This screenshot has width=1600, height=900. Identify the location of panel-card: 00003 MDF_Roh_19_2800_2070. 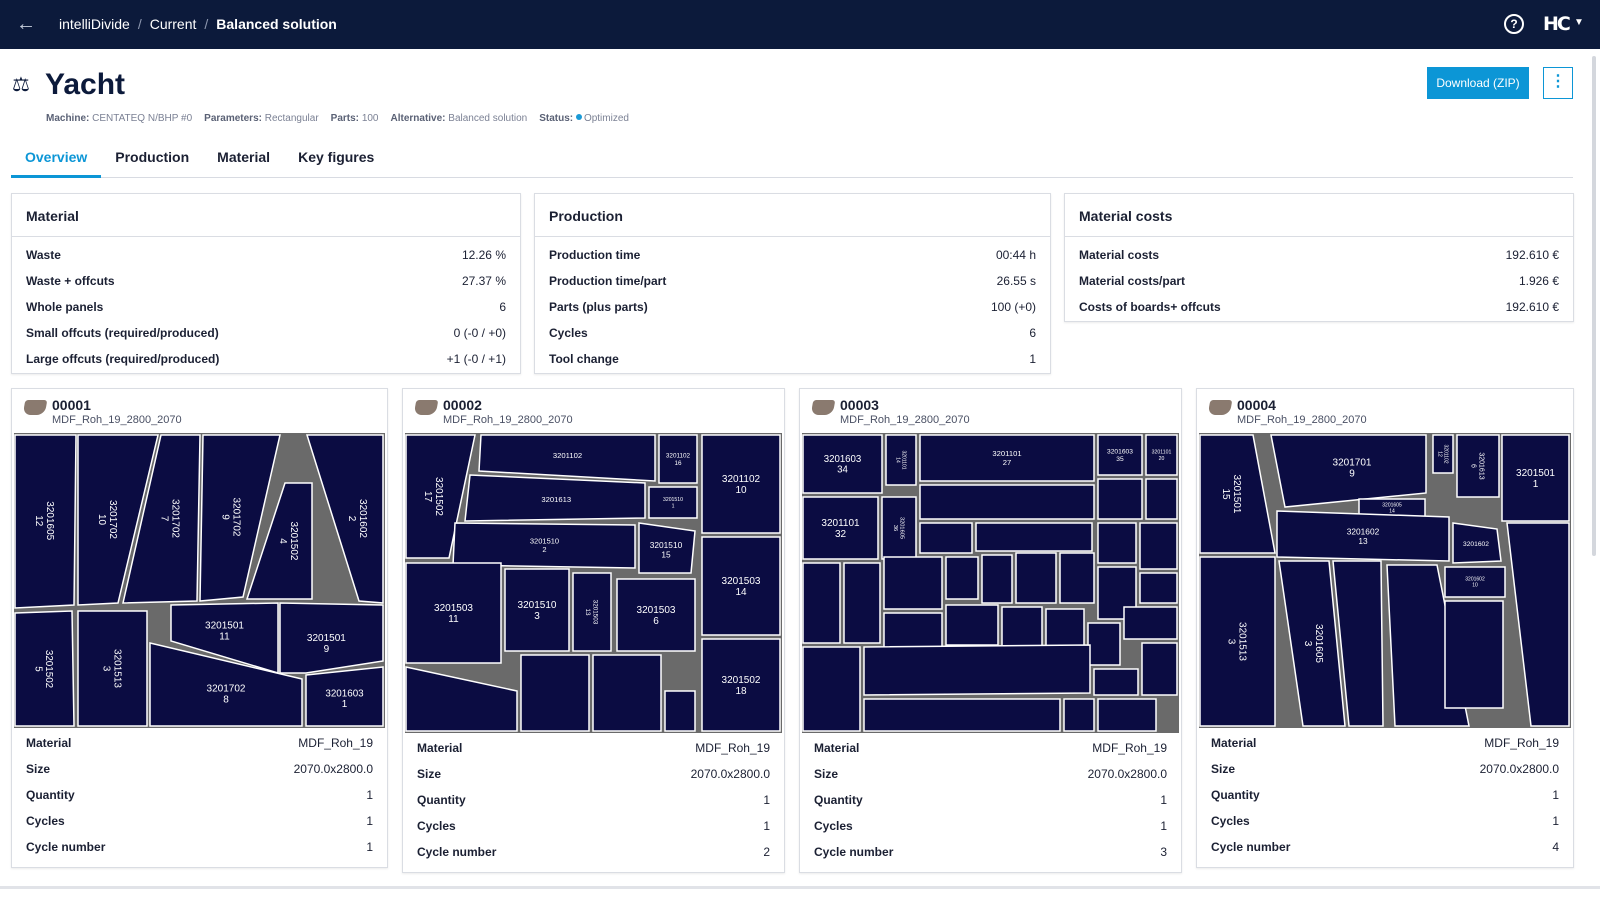
(990, 630).